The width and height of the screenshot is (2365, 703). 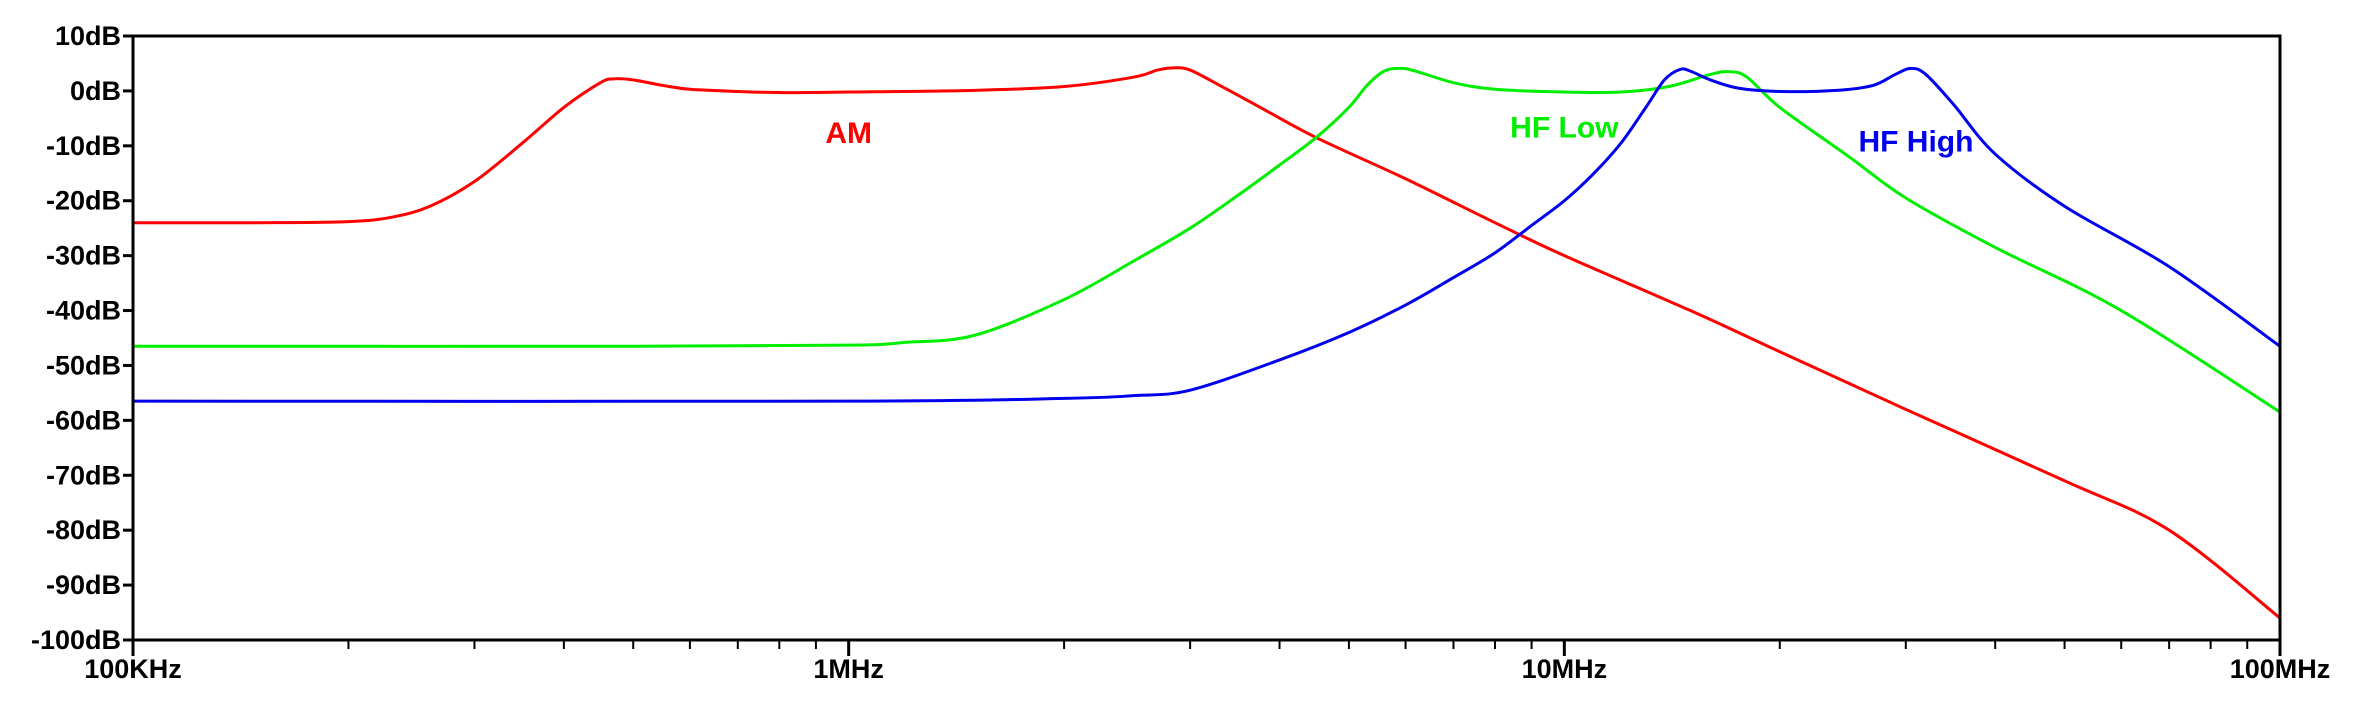 What do you see at coordinates (83, 201) in the screenshot?
I see `y-tick-label: -20dB` at bounding box center [83, 201].